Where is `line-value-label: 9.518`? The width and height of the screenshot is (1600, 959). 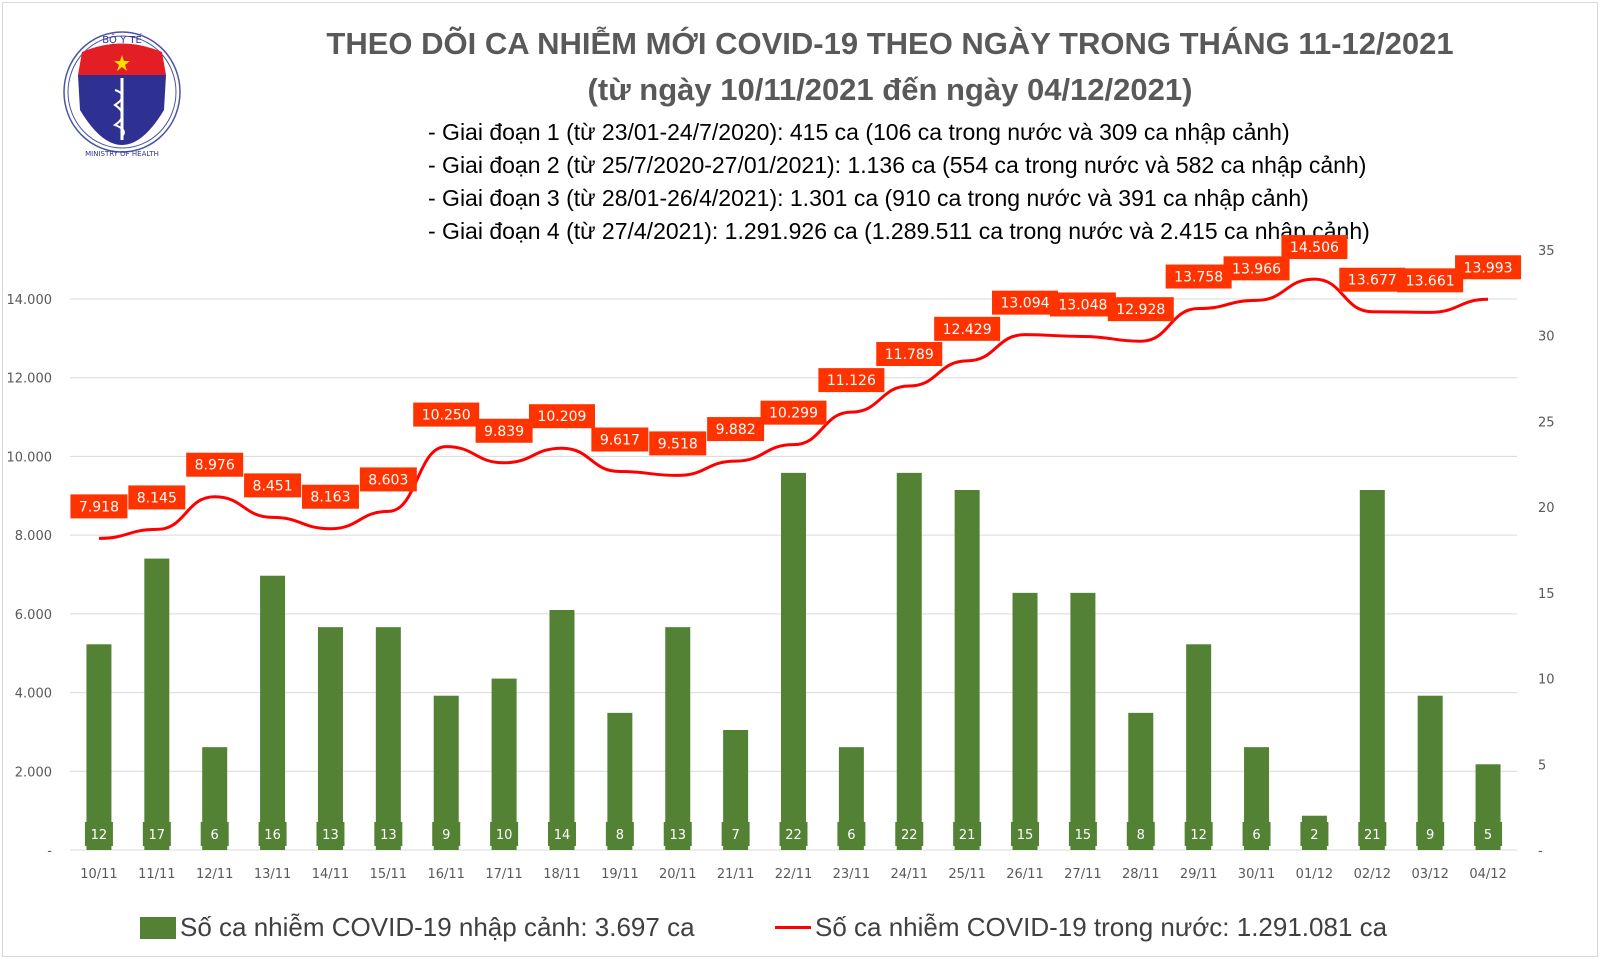
line-value-label: 9.518 is located at coordinates (678, 444).